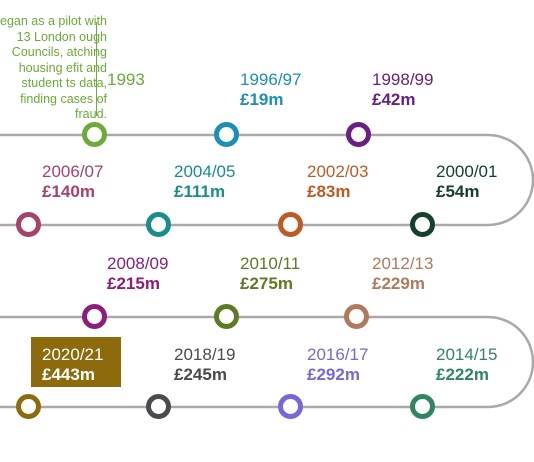 This screenshot has width=534, height=462. What do you see at coordinates (96, 69) in the screenshot?
I see `intro-rule` at bounding box center [96, 69].